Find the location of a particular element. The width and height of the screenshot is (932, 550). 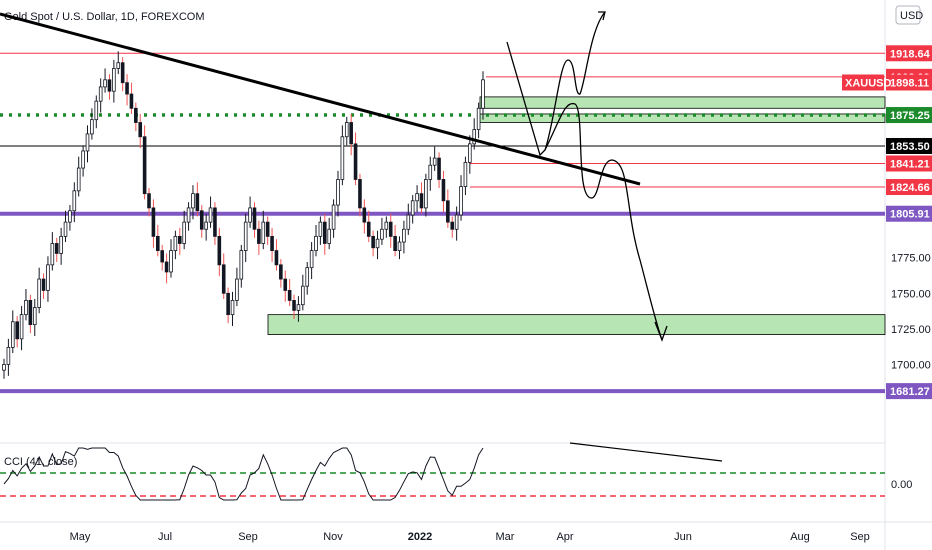

time-axis-tick: Mar is located at coordinates (505, 537).